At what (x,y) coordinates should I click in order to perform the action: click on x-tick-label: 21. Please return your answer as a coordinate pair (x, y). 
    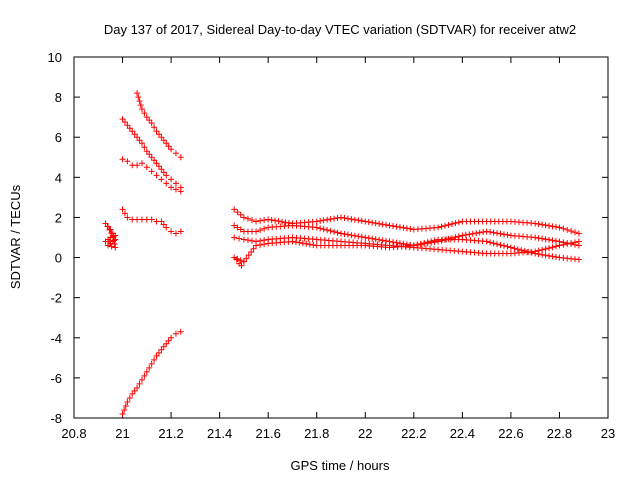
    Looking at the image, I should click on (122, 433).